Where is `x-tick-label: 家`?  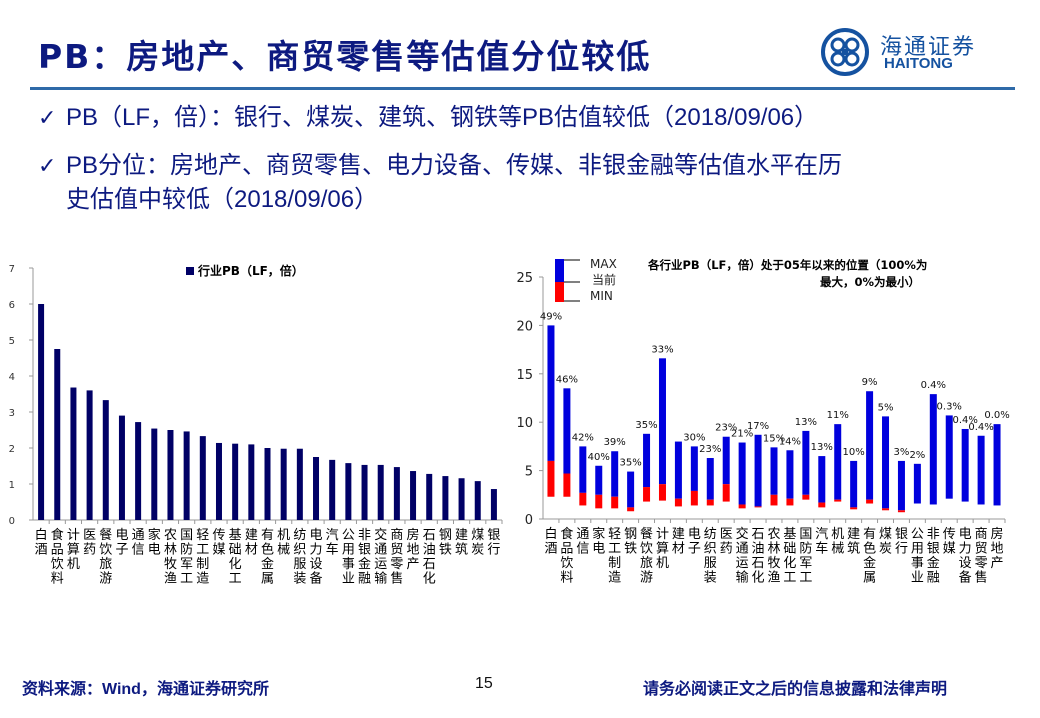 x-tick-label: 家 is located at coordinates (154, 535).